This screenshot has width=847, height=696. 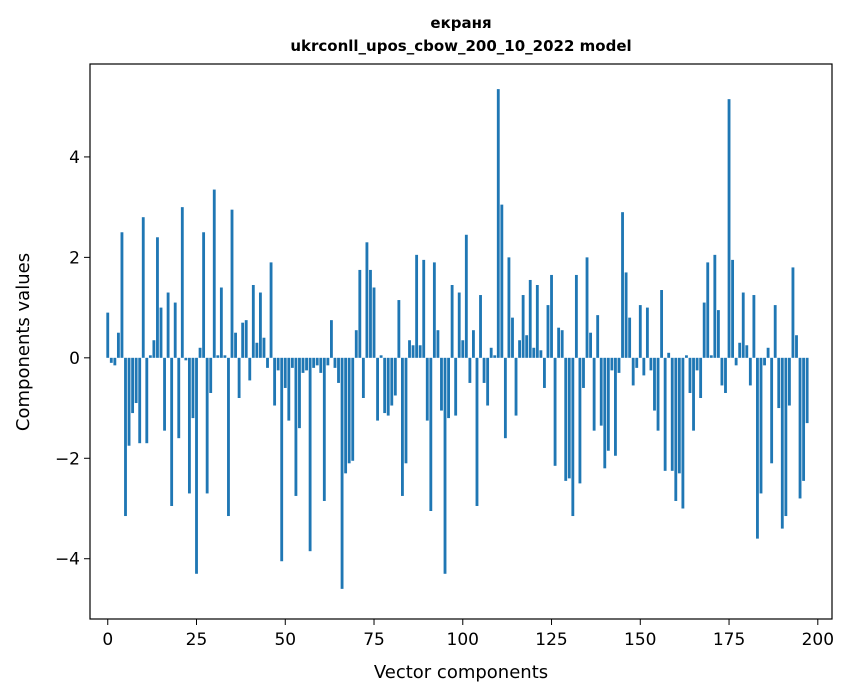 I want to click on x-tick-label: 75, so click(x=374, y=640).